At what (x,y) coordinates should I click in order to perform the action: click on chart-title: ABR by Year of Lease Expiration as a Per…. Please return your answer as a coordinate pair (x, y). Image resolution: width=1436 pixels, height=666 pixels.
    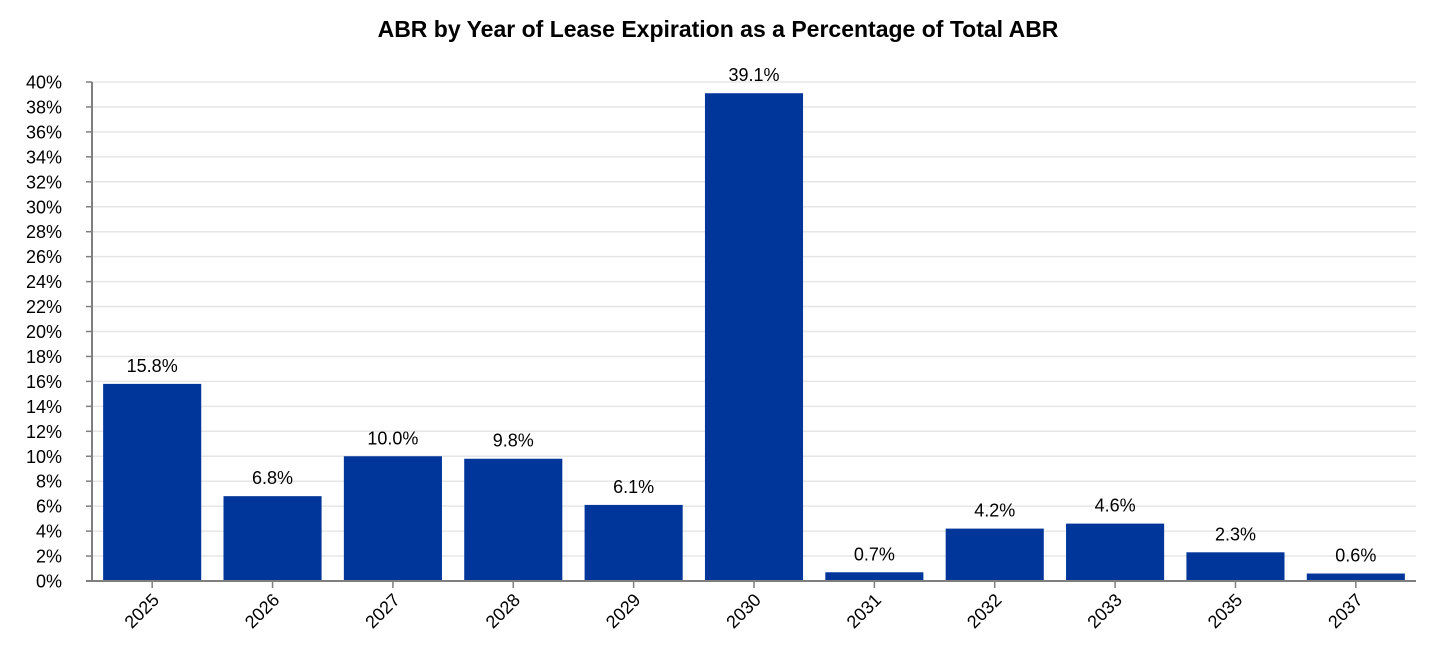
    Looking at the image, I should click on (718, 29).